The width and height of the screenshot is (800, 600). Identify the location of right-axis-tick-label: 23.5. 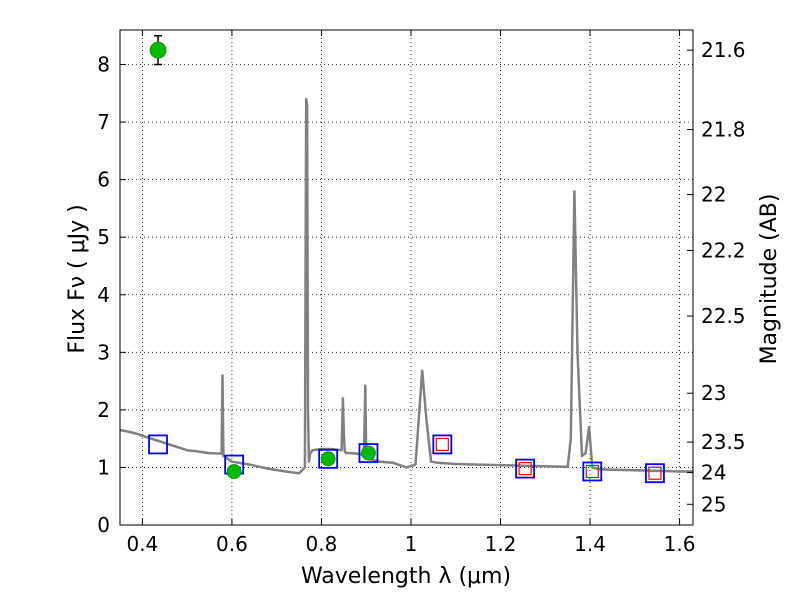
(723, 442).